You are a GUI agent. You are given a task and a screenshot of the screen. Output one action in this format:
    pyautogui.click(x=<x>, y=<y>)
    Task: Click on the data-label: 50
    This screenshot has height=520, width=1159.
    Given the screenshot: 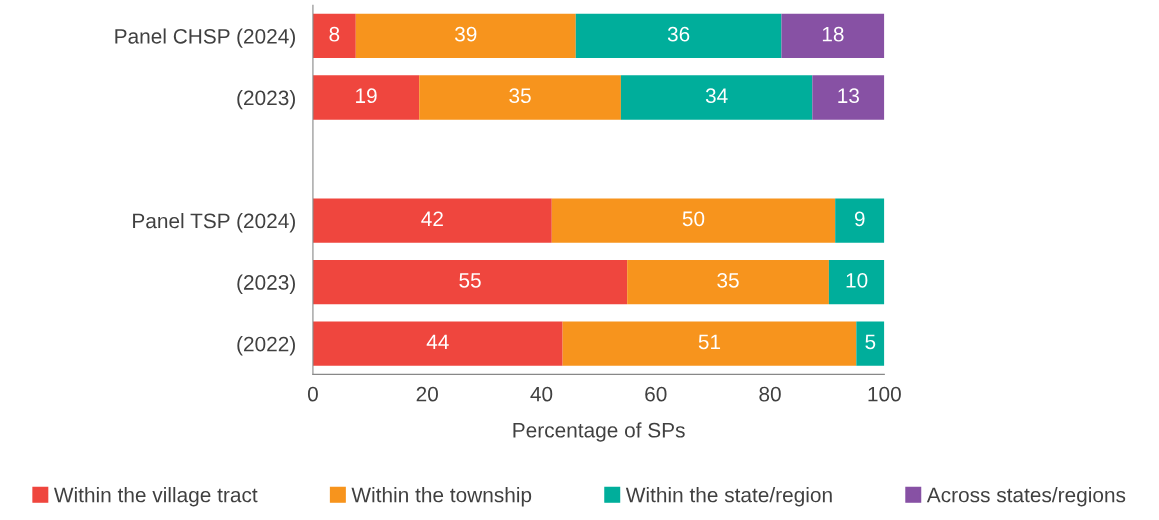 What is the action you would take?
    pyautogui.click(x=693, y=219)
    